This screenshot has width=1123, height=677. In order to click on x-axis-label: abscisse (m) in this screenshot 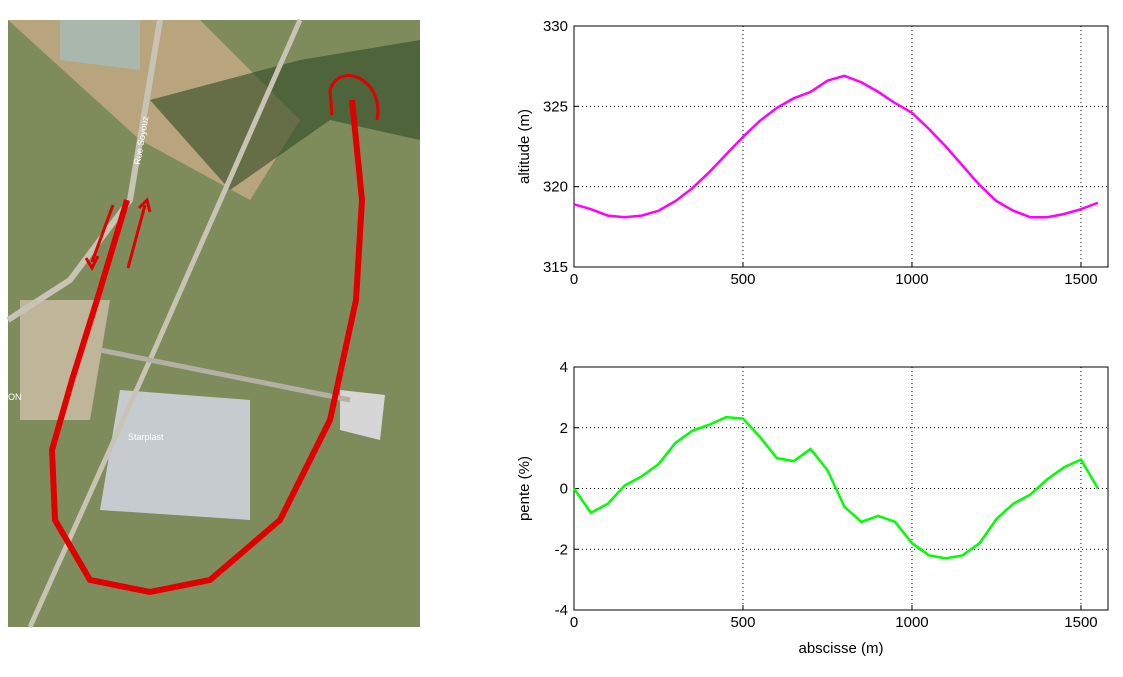, I will do `click(840, 648)`.